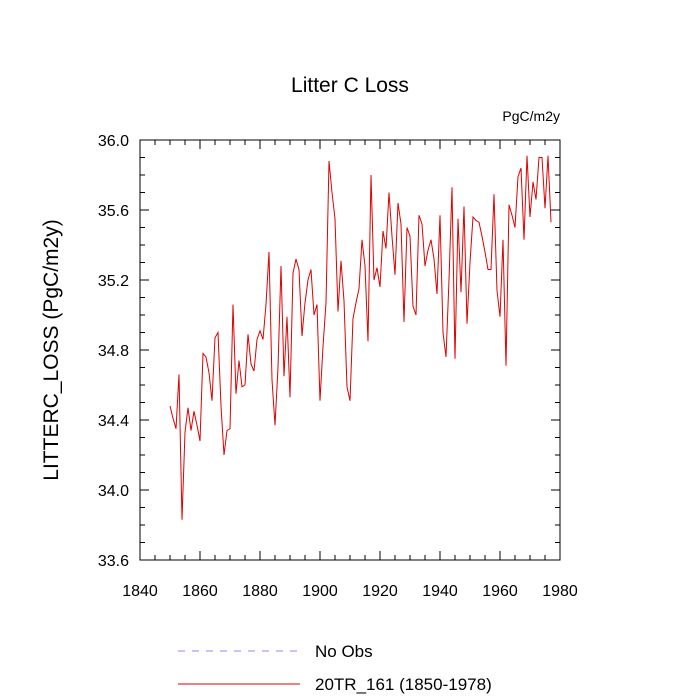  Describe the element at coordinates (350, 591) in the screenshot. I see `x-axis-tick-labels: 1840 1860 1880 1900 1920 1940 1960 1980` at that location.